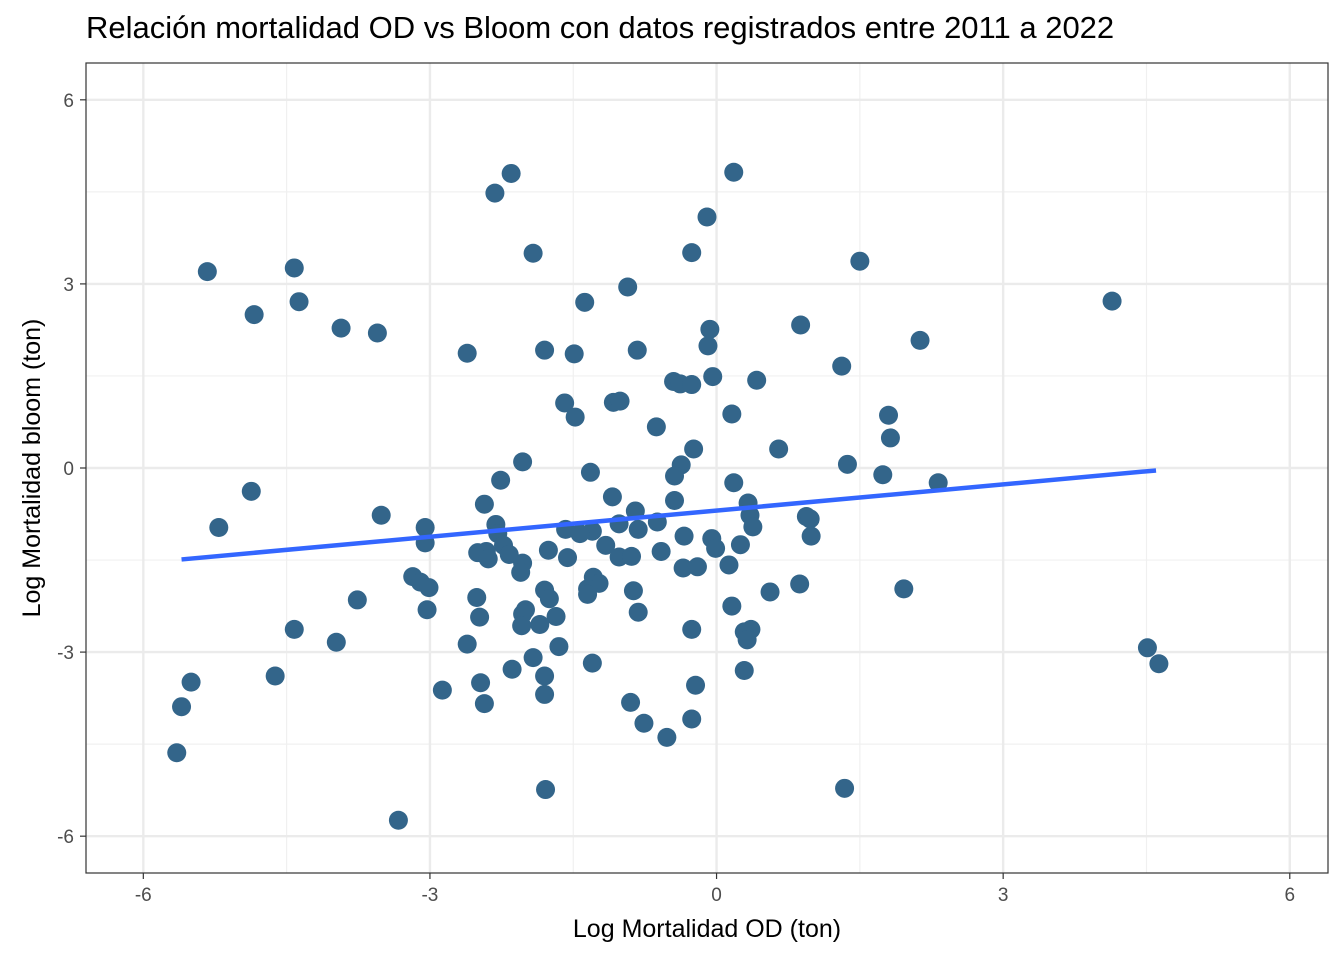 Image resolution: width=1344 pixels, height=960 pixels. I want to click on x-tick-label: -6, so click(143, 895).